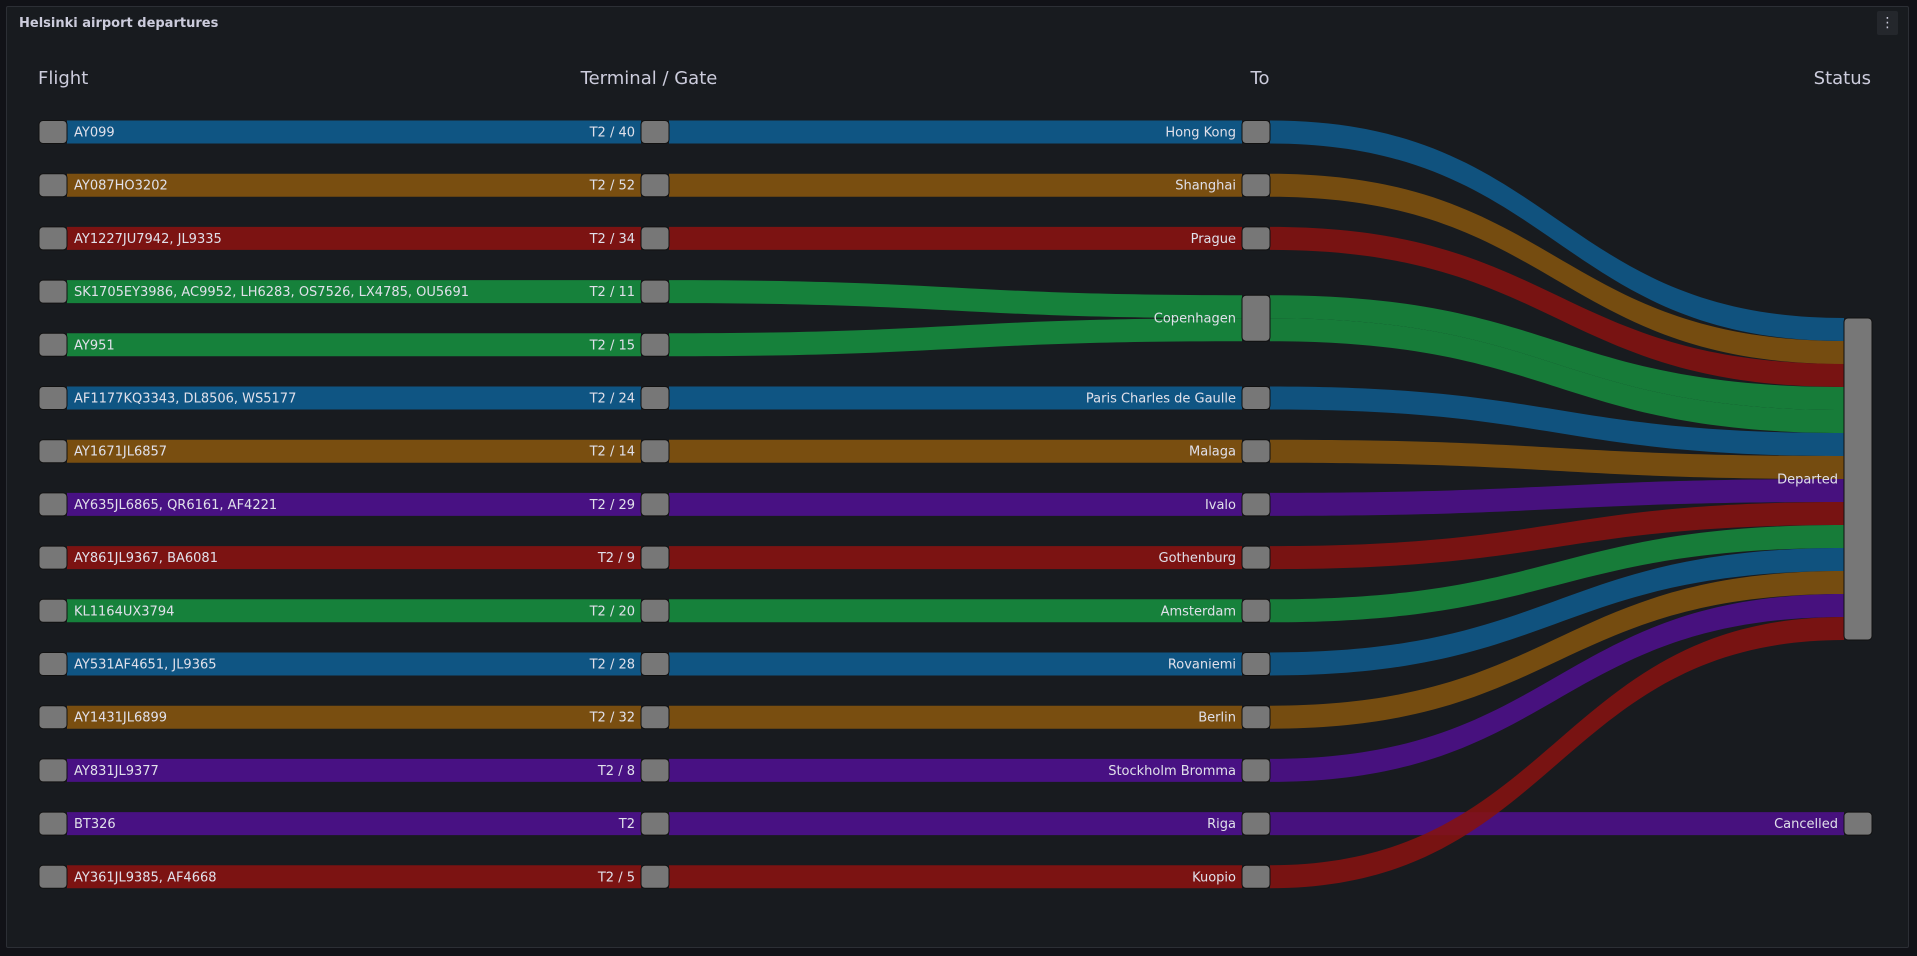 This screenshot has height=956, width=1917. I want to click on flight-label: AY951, so click(94, 345).